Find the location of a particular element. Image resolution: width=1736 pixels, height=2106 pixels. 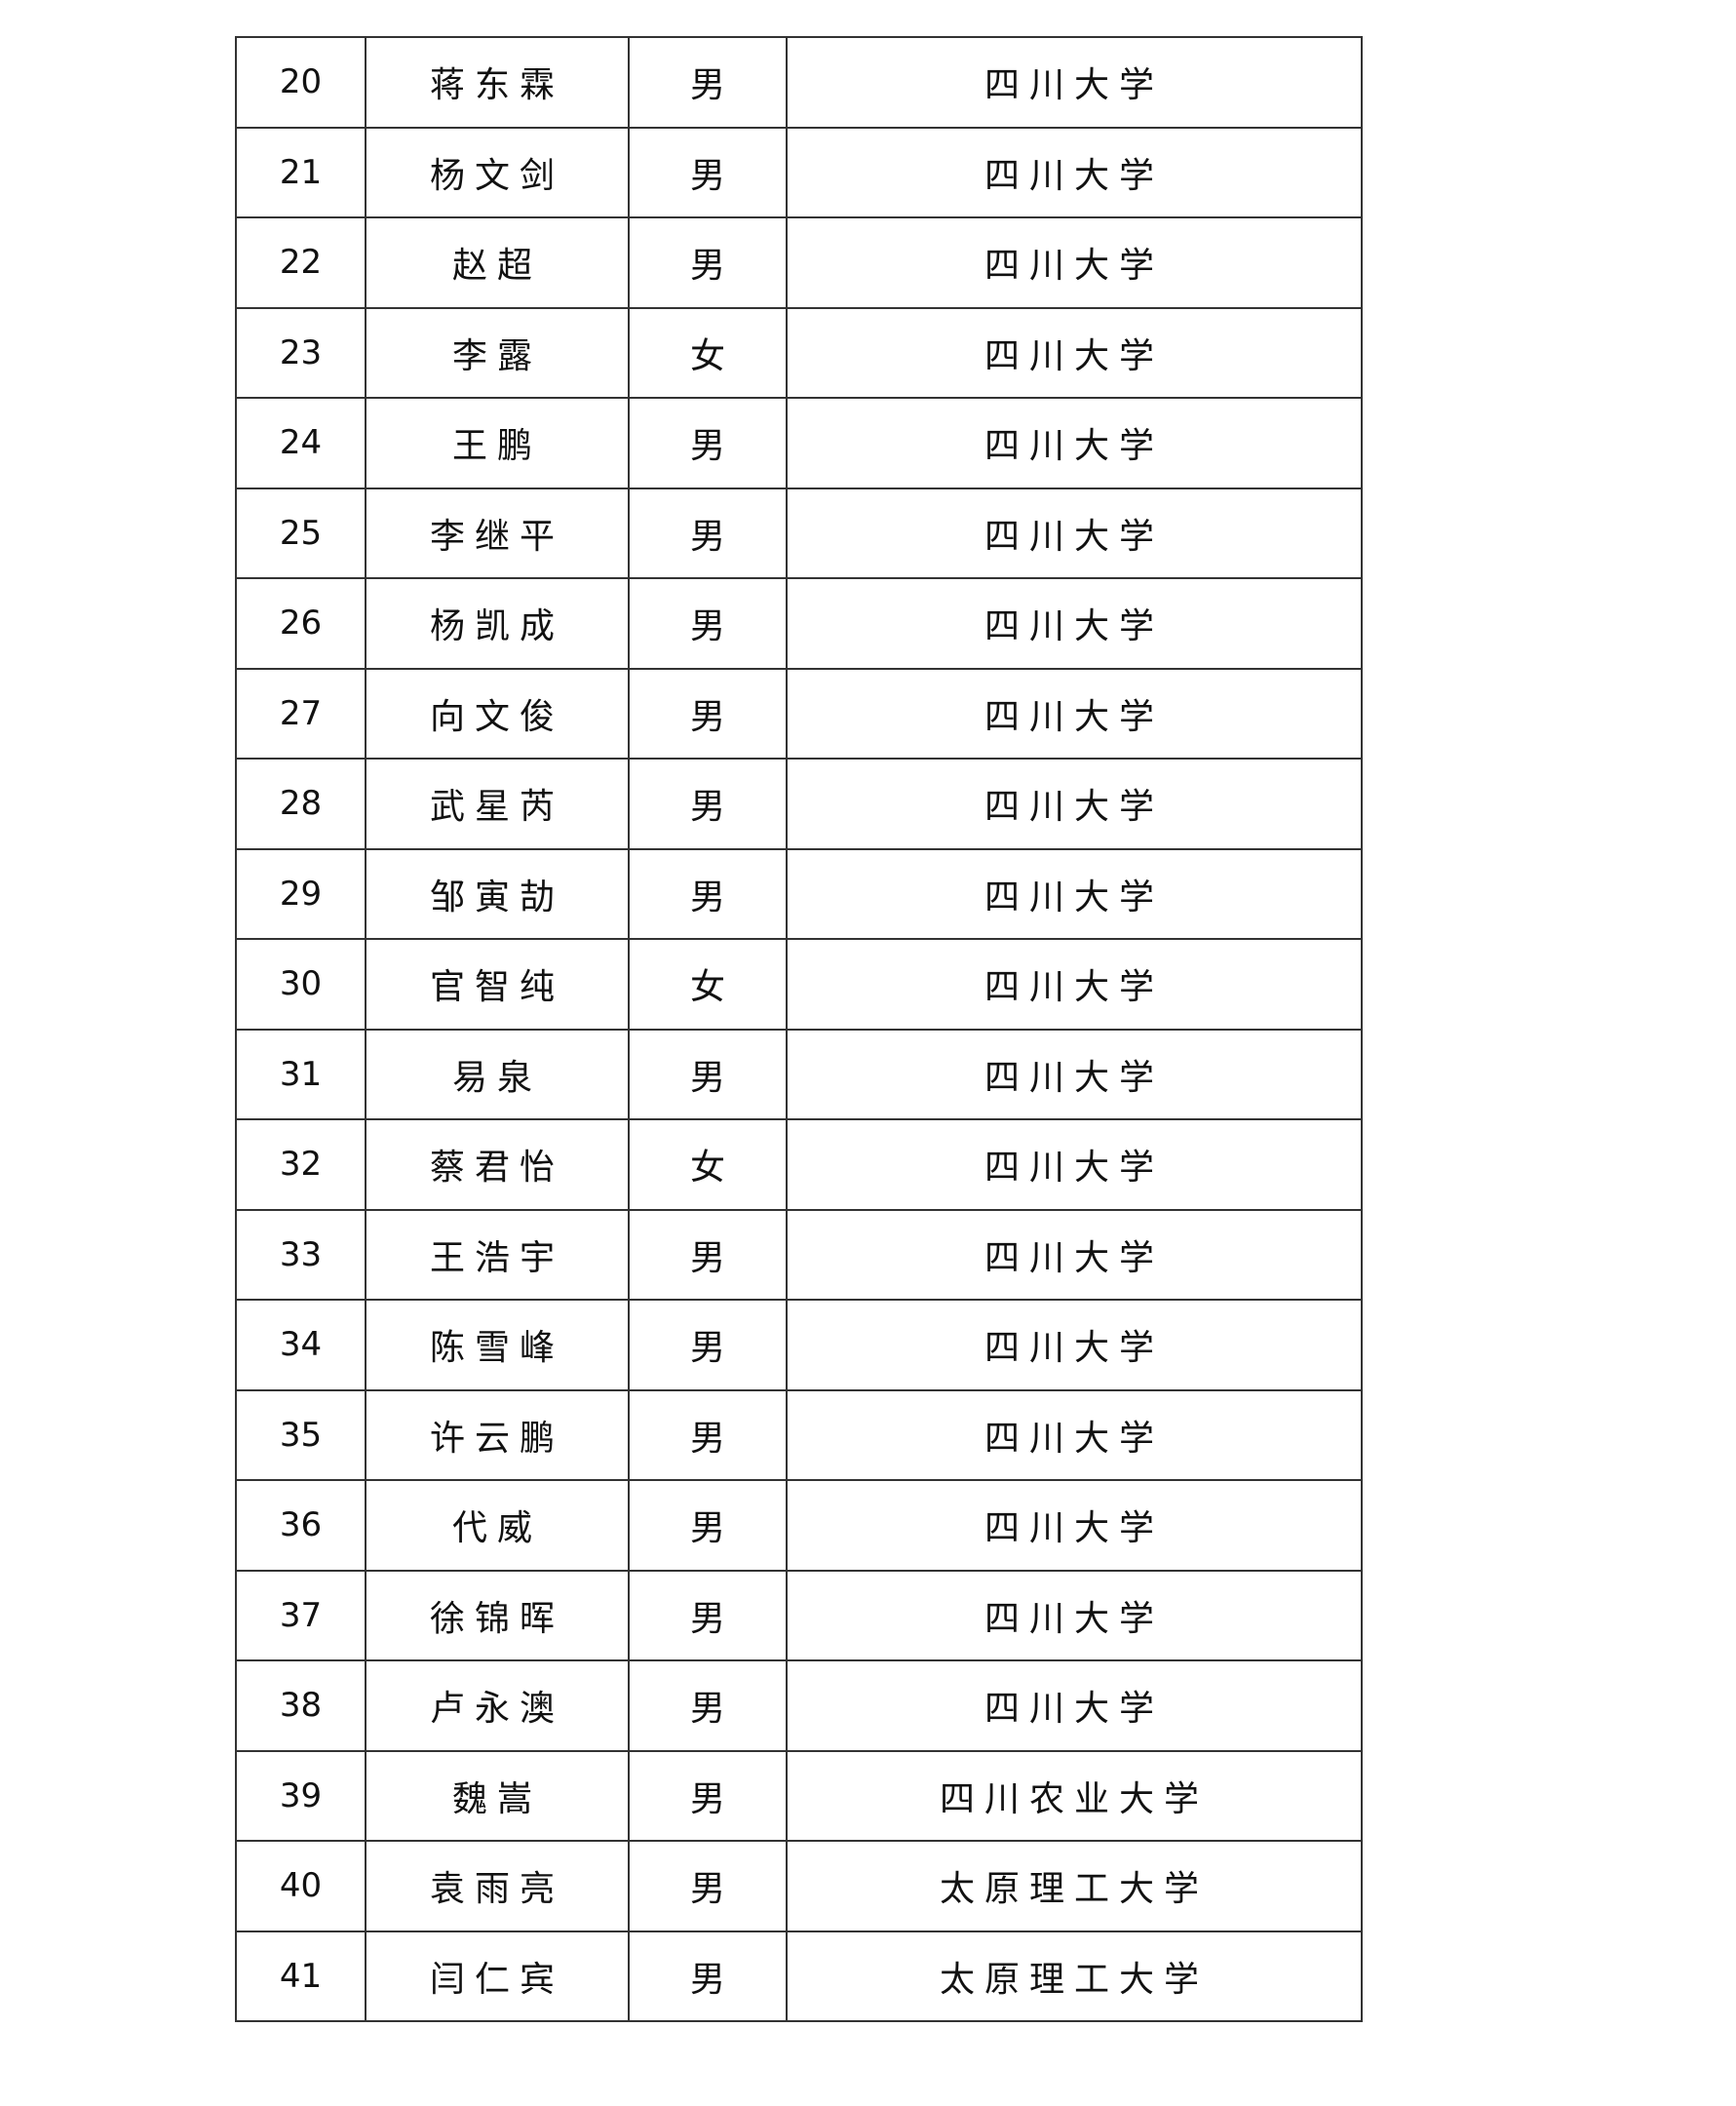

person-name: 陈雪峰 is located at coordinates (497, 1345).